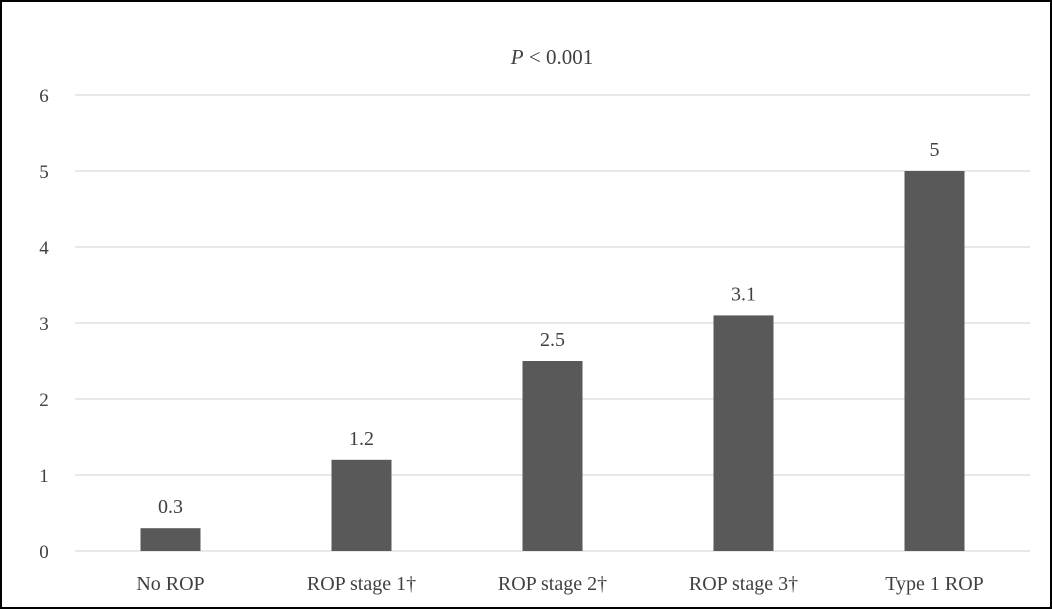  I want to click on y-axis-ticks: 0 1 2 3 4 5 6, so click(44, 324).